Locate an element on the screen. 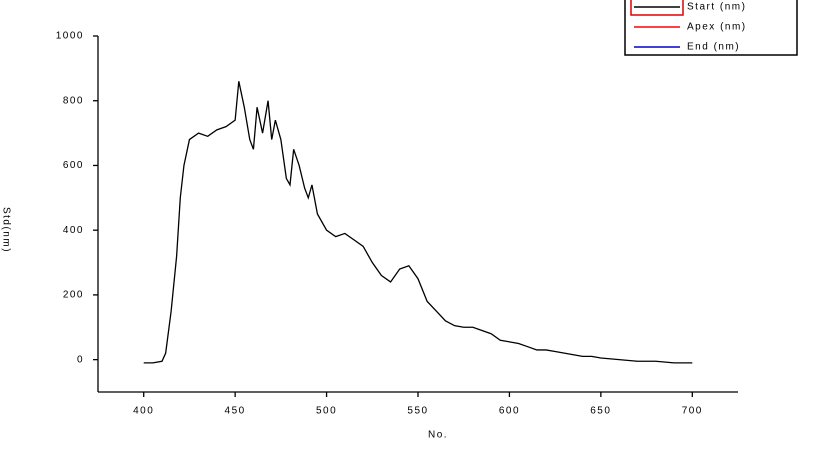 This screenshot has width=819, height=460. x-tick-label: 400 is located at coordinates (143, 411).